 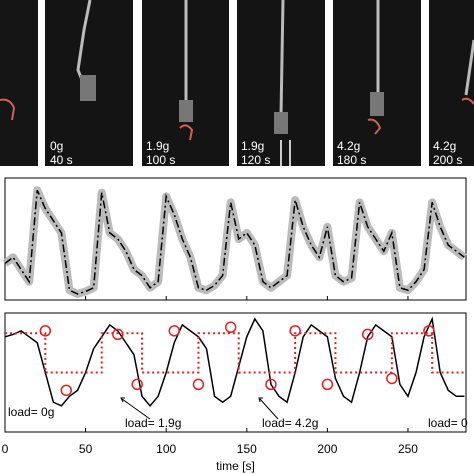 What do you see at coordinates (86, 449) in the screenshot?
I see `x-tick-label: 50` at bounding box center [86, 449].